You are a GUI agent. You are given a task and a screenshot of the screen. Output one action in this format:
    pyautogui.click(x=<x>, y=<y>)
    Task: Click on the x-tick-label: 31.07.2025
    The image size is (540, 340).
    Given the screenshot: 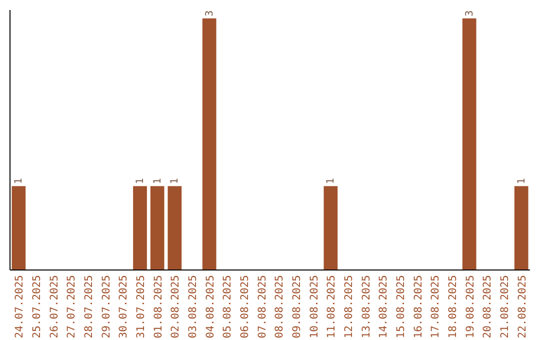 What is the action you would take?
    pyautogui.click(x=141, y=306)
    